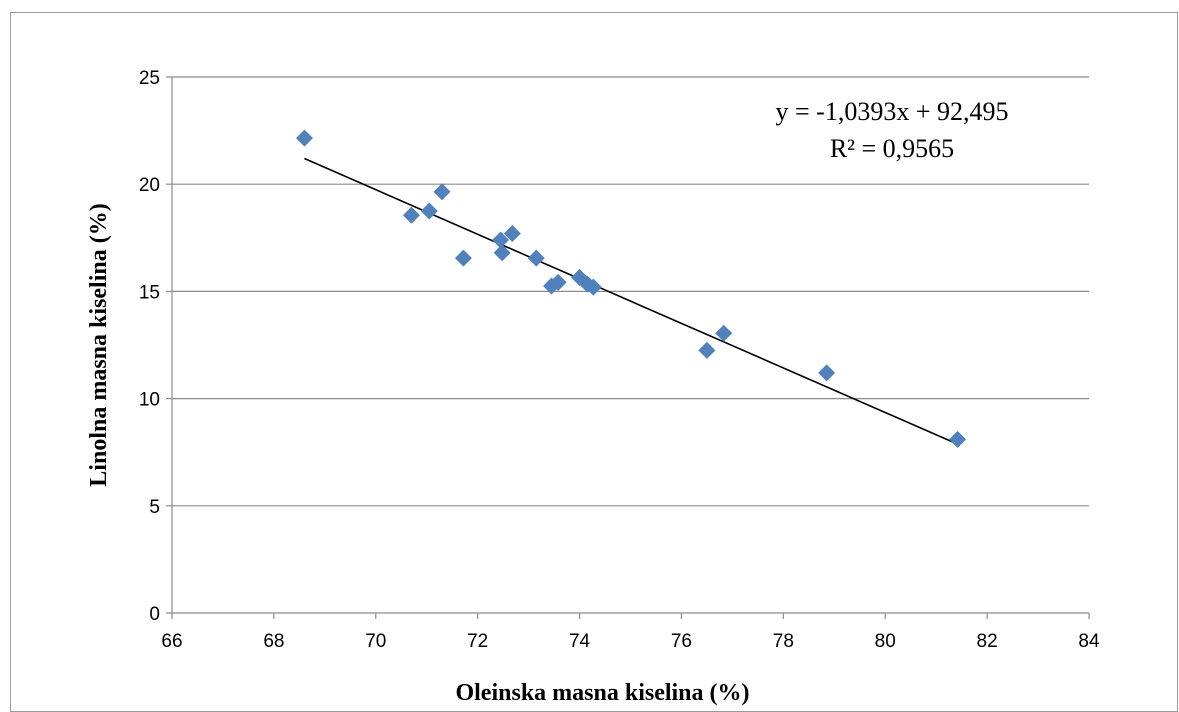  What do you see at coordinates (783, 641) in the screenshot?
I see `x-tick-label-78: 78` at bounding box center [783, 641].